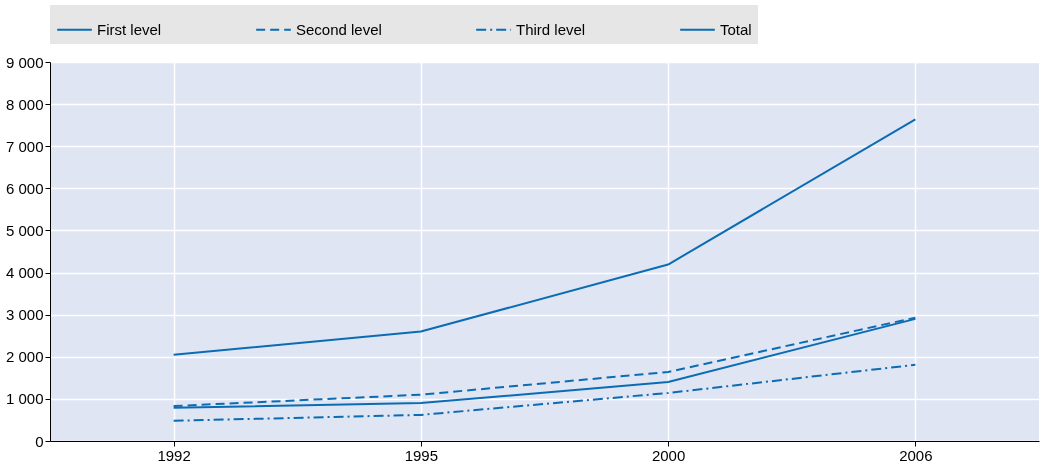 Image resolution: width=1044 pixels, height=468 pixels. I want to click on y-tick-label: 2 000, so click(24, 357).